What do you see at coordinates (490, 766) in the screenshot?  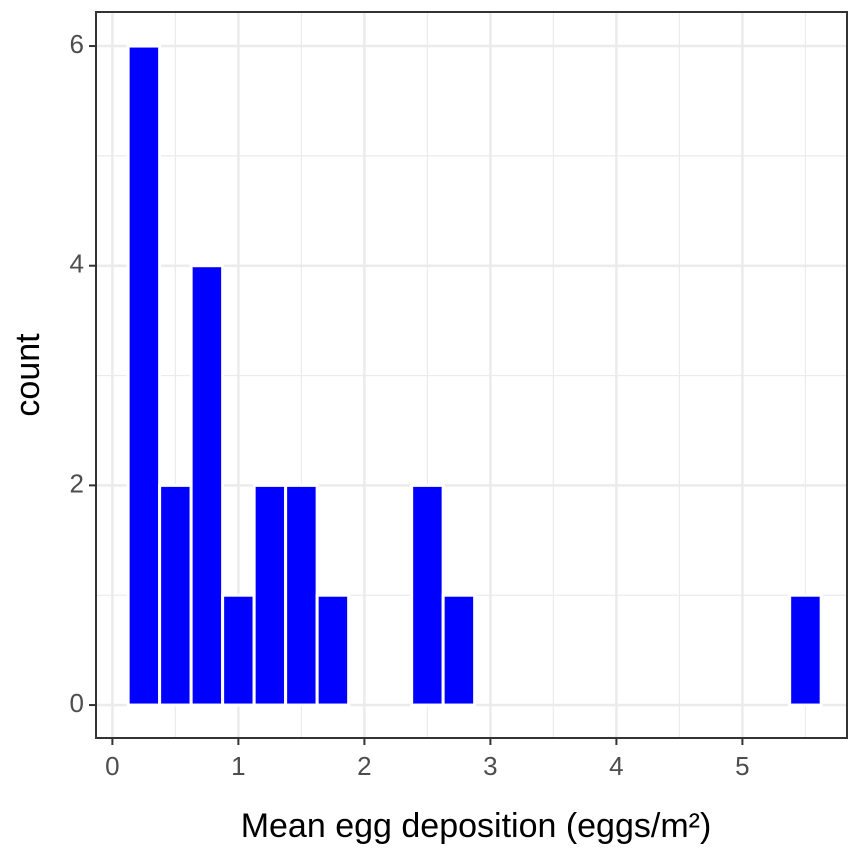 I see `x-tick-label: 3` at bounding box center [490, 766].